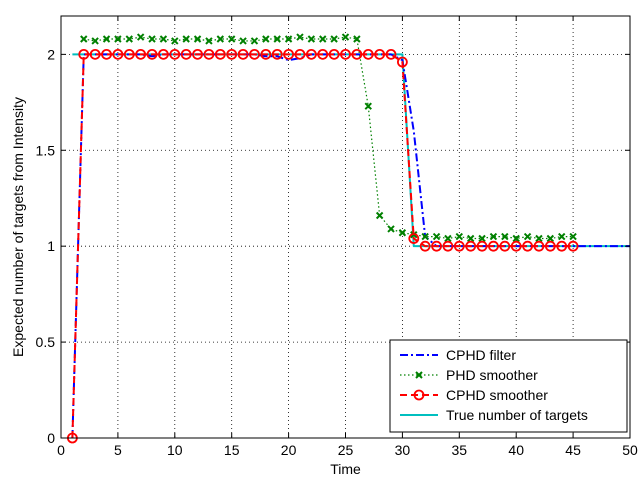  I want to click on x-tick-label: 45, so click(573, 450).